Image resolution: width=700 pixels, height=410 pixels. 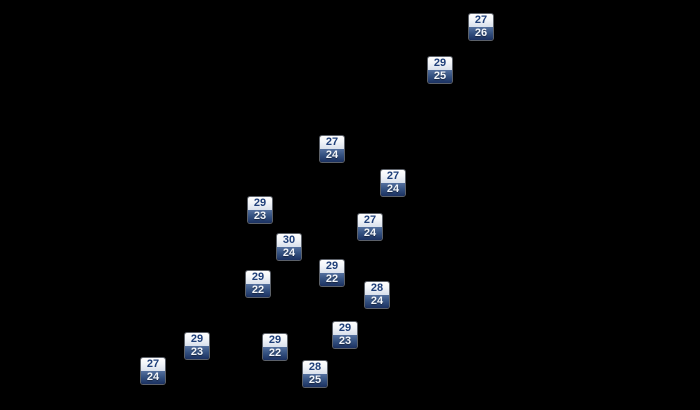 I want to click on high-temperature: 30, so click(x=289, y=240).